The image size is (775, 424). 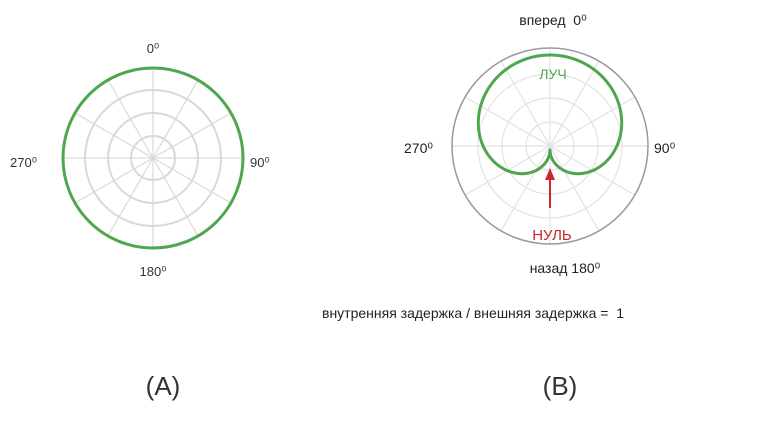 I want to click on cardioid-pattern-curve, so click(x=550, y=114).